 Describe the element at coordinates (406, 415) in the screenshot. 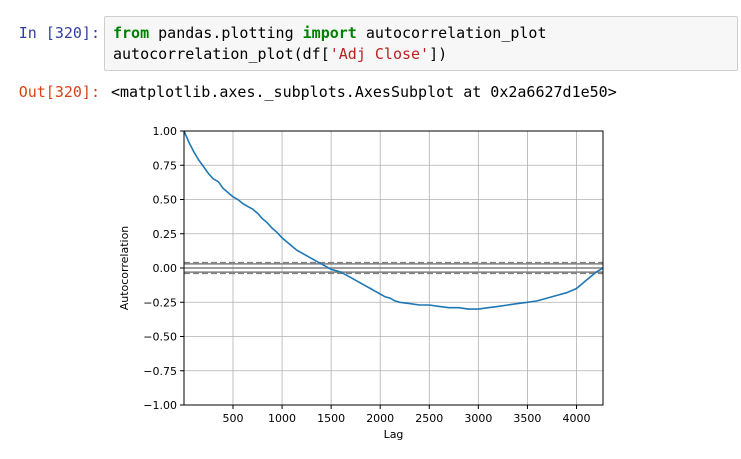

I see `x-axis-ticks: 500 1000 1500 2000 2500 3000 3500 4000` at that location.